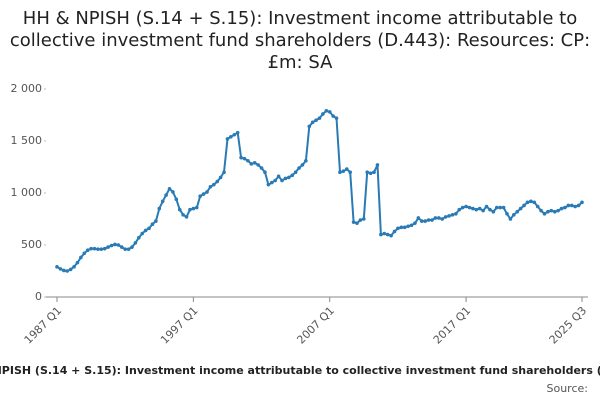 Image resolution: width=600 pixels, height=400 pixels. What do you see at coordinates (27, 140) in the screenshot?
I see `y-tick-label: 1 500` at bounding box center [27, 140].